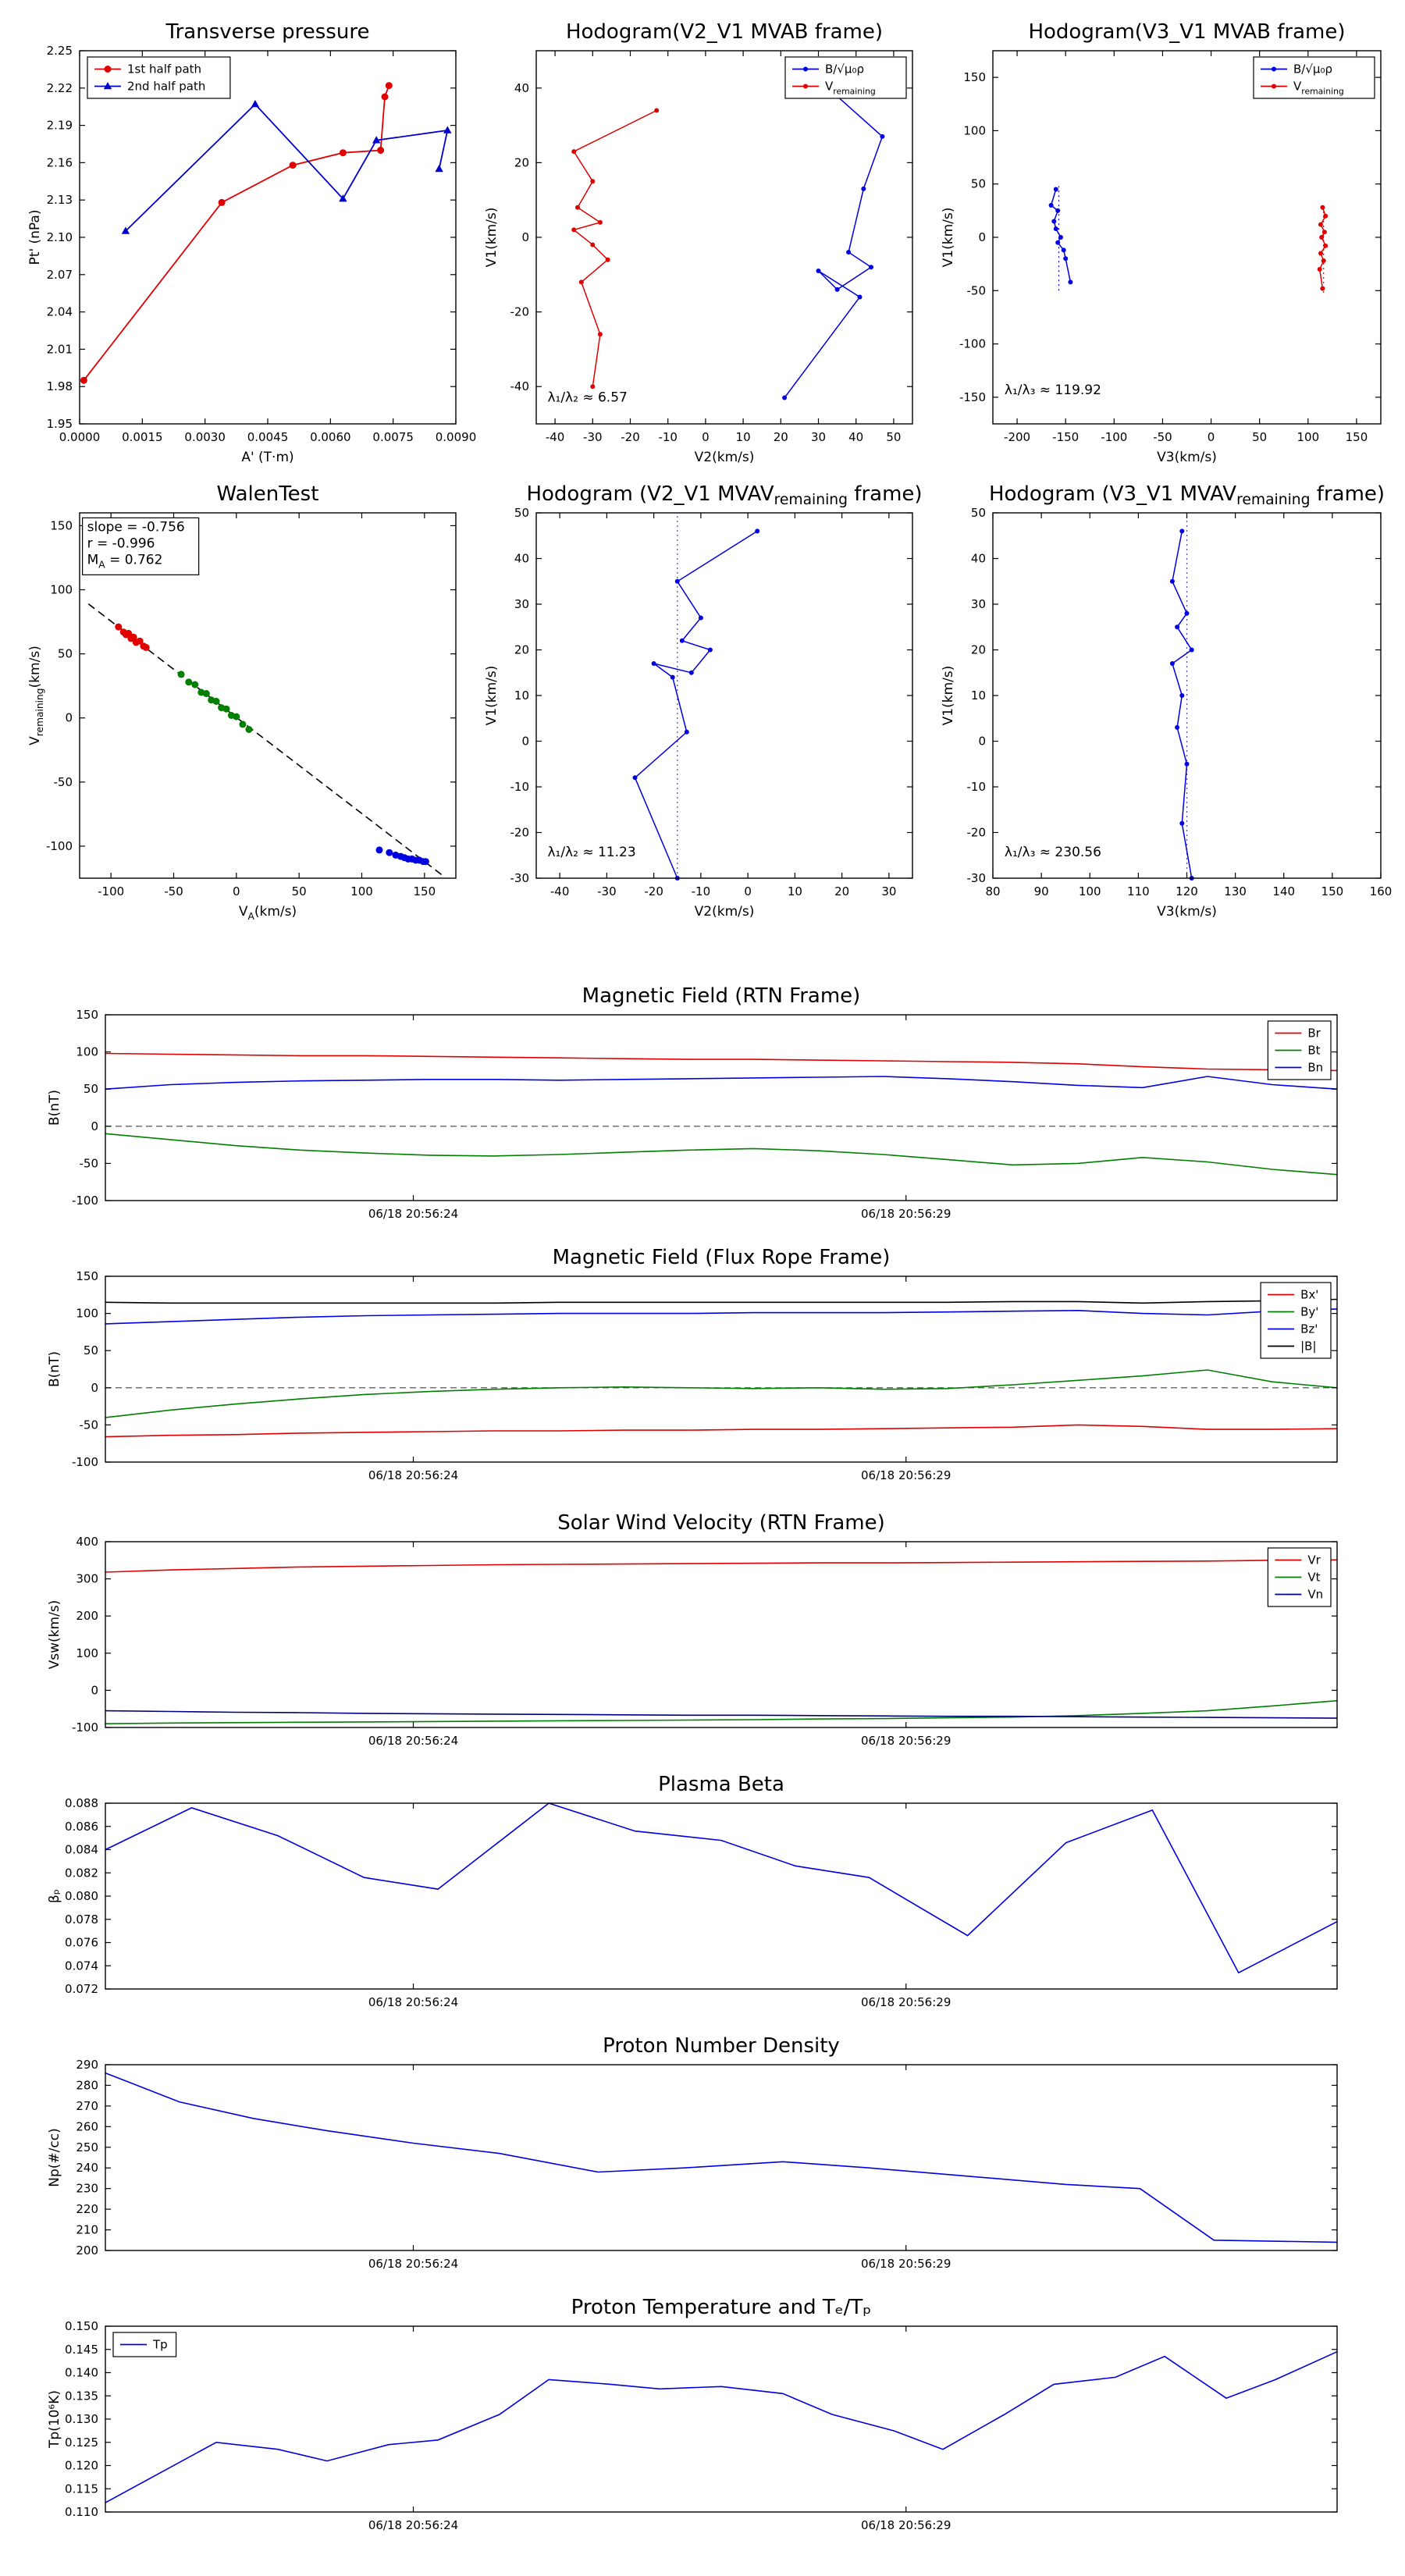 The height and width of the screenshot is (2576, 1405). Describe the element at coordinates (1309, 1312) in the screenshot. I see `svg-text: By'` at that location.